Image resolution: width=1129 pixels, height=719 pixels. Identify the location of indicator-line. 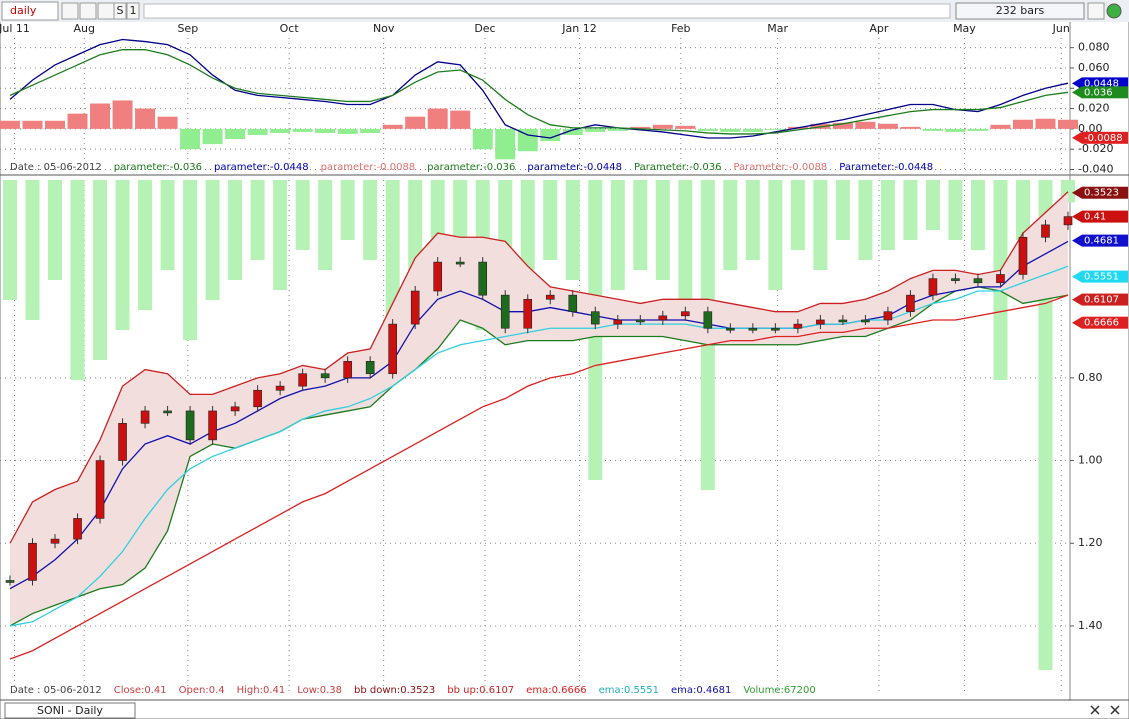
(539, 92).